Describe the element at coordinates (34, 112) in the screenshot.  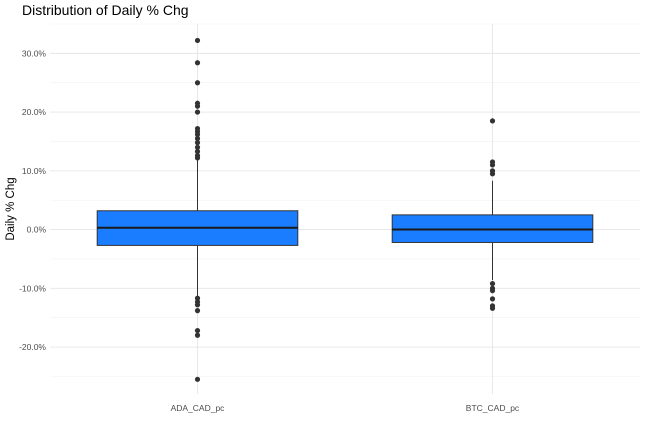
I see `y-tick-label: 20.0%` at that location.